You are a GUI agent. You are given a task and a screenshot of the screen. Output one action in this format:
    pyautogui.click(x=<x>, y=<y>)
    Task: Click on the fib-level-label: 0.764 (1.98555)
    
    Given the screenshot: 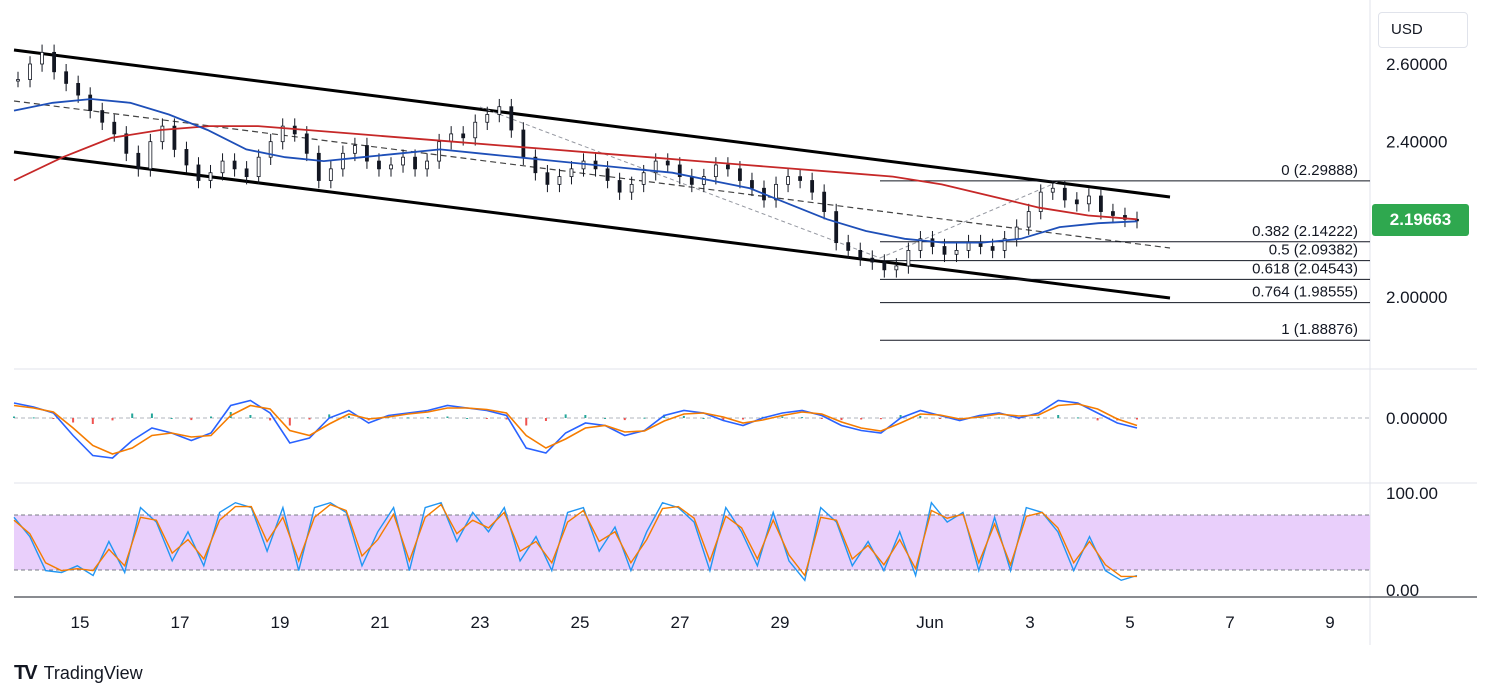 What is the action you would take?
    pyautogui.click(x=1305, y=292)
    